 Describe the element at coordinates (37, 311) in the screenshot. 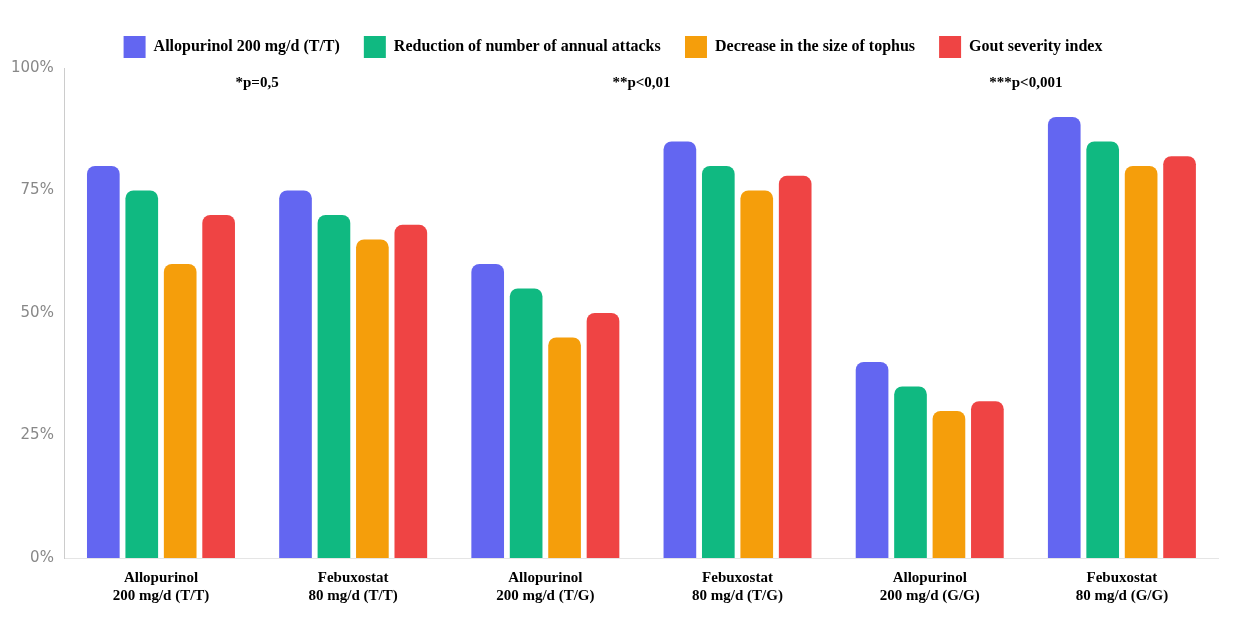

I see `y-tick-label: 50%` at that location.